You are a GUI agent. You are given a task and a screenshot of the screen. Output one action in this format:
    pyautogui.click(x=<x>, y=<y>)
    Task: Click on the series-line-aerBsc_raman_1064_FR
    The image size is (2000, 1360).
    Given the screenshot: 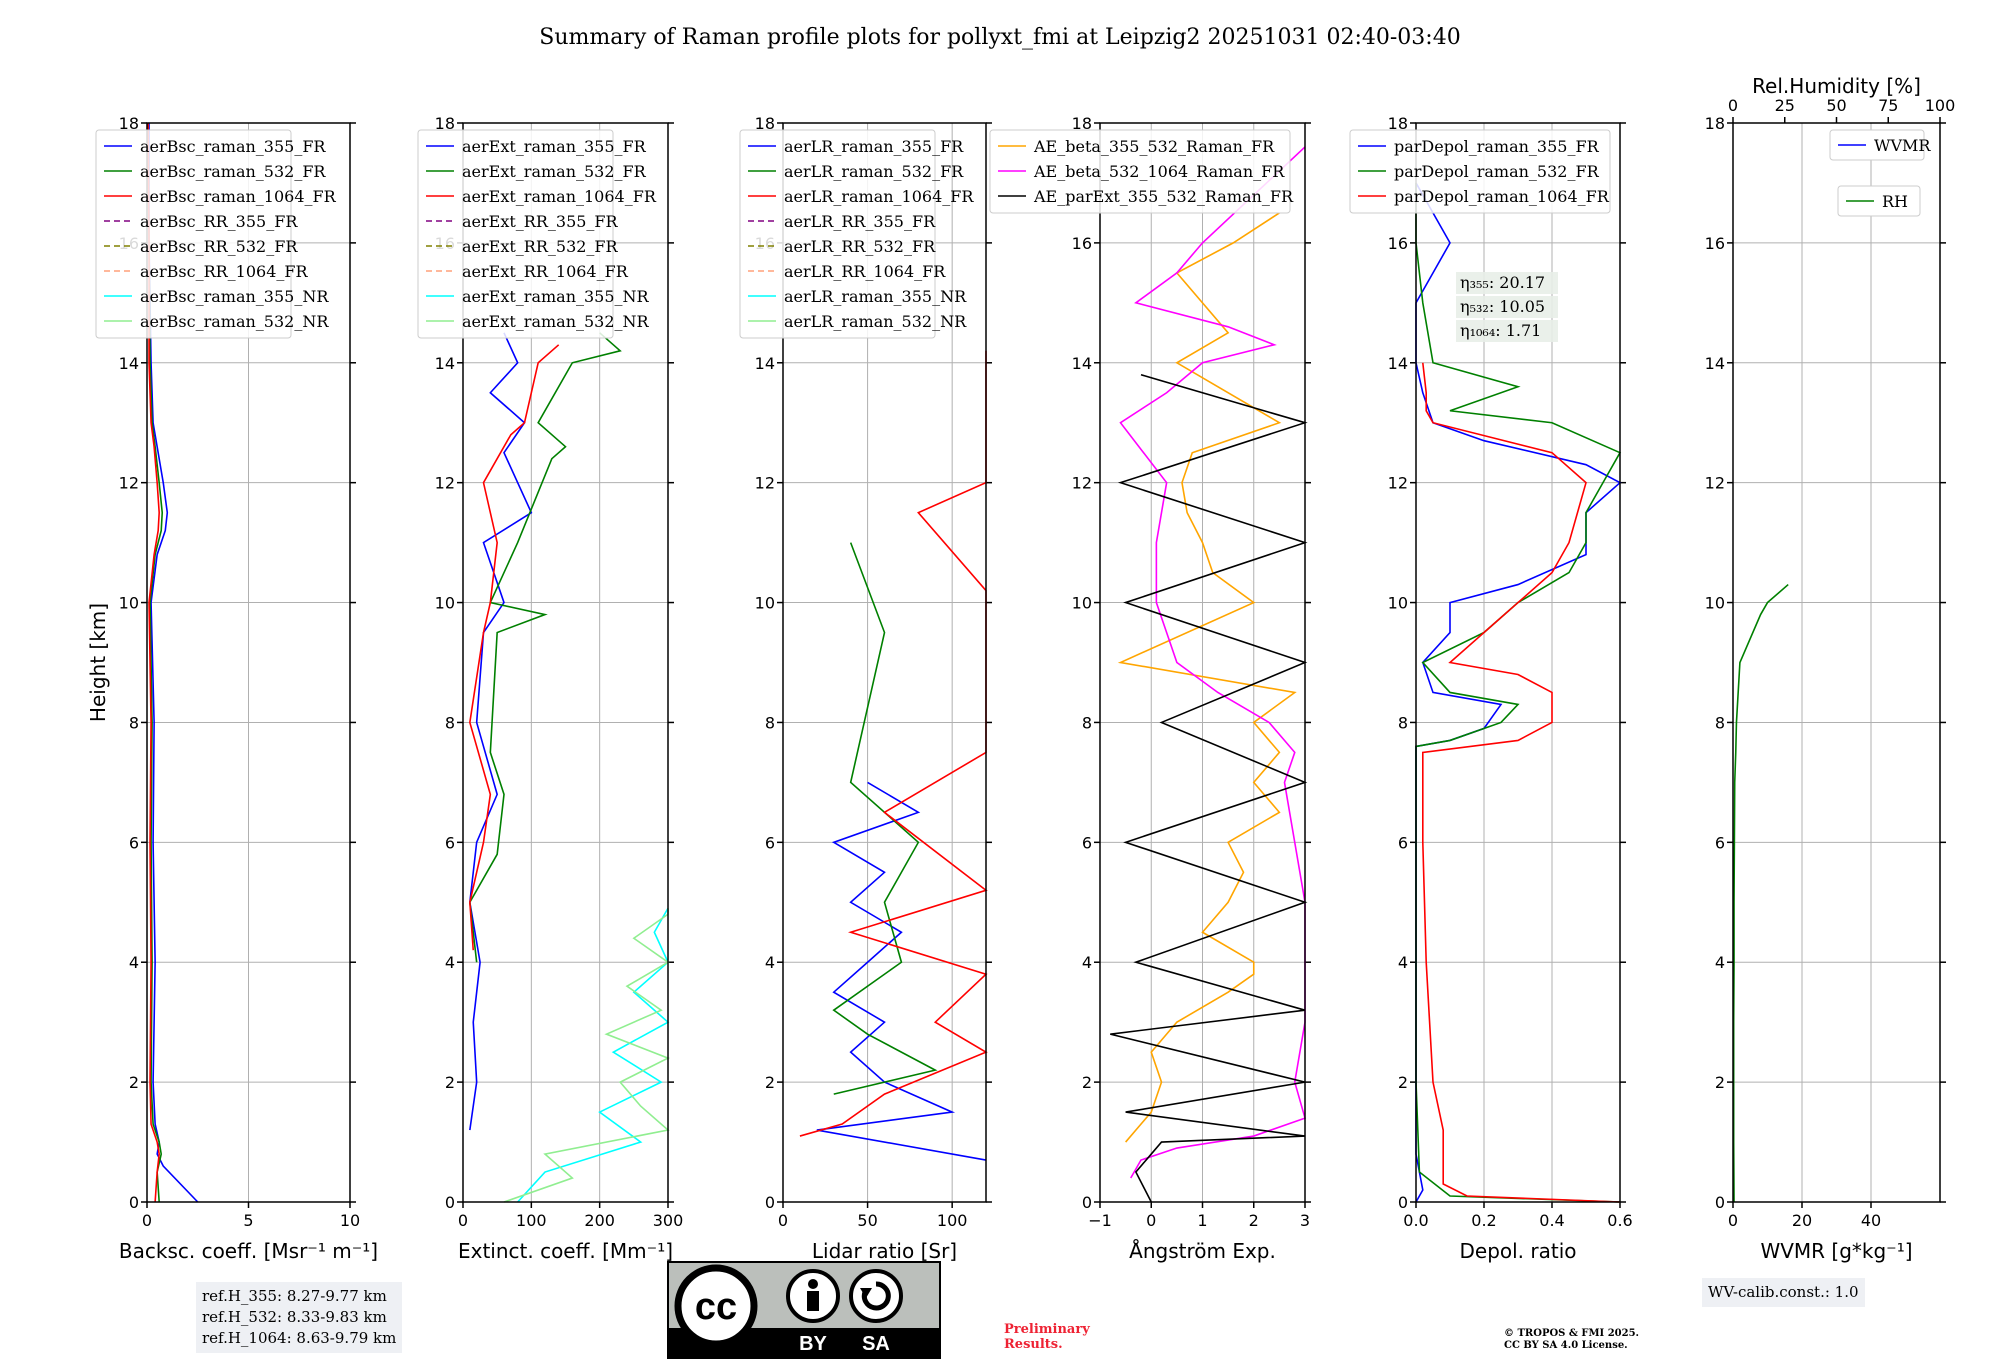 What is the action you would take?
    pyautogui.click(x=153, y=662)
    